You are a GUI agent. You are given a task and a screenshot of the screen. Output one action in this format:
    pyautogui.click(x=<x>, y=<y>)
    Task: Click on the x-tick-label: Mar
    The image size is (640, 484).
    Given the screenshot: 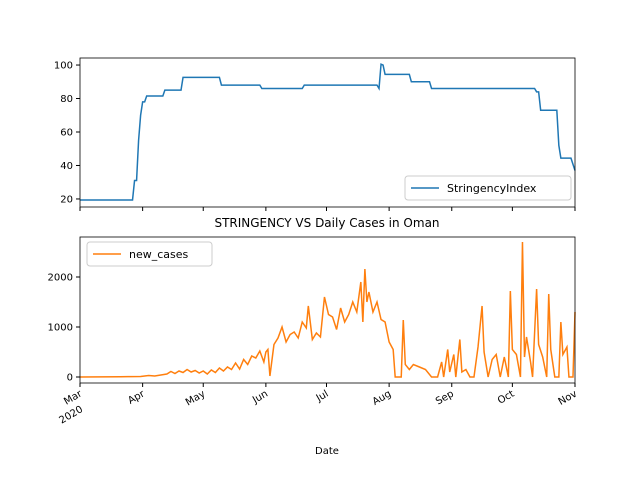 What is the action you would take?
    pyautogui.click(x=73, y=397)
    